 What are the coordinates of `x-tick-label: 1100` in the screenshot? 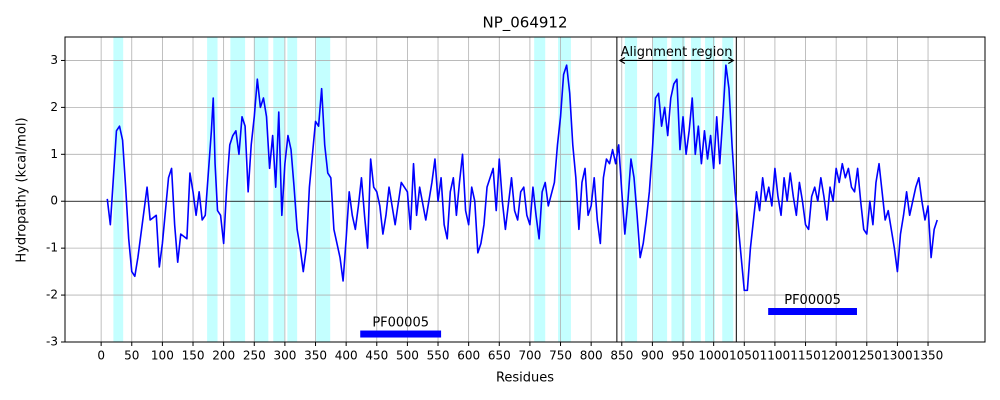 It's located at (775, 356).